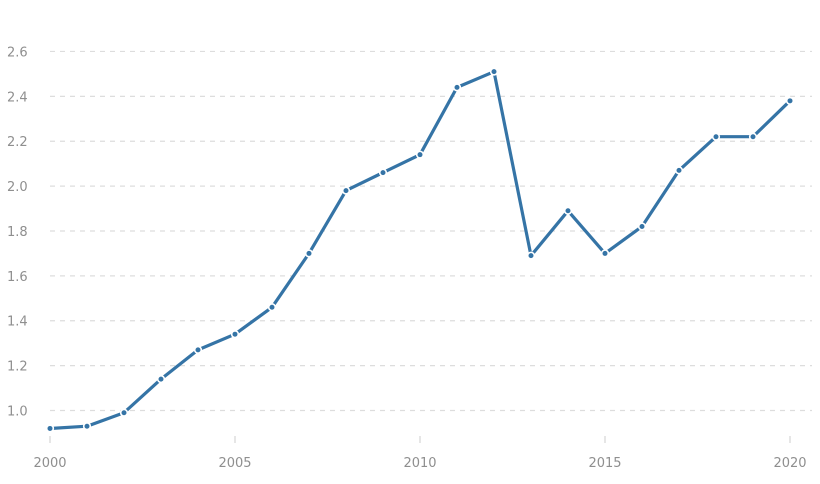 The height and width of the screenshot is (484, 820). Describe the element at coordinates (17, 322) in the screenshot. I see `y-tick-label: 1.4` at that location.